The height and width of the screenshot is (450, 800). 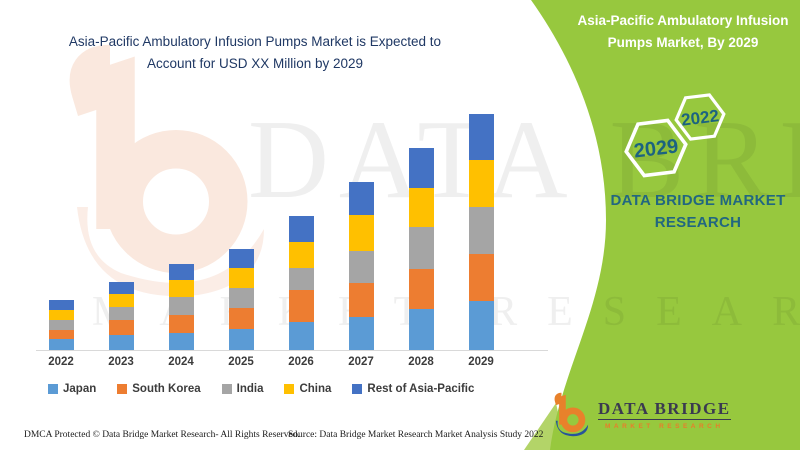 What do you see at coordinates (181, 362) in the screenshot?
I see `x-axis-label-2024: 2024` at bounding box center [181, 362].